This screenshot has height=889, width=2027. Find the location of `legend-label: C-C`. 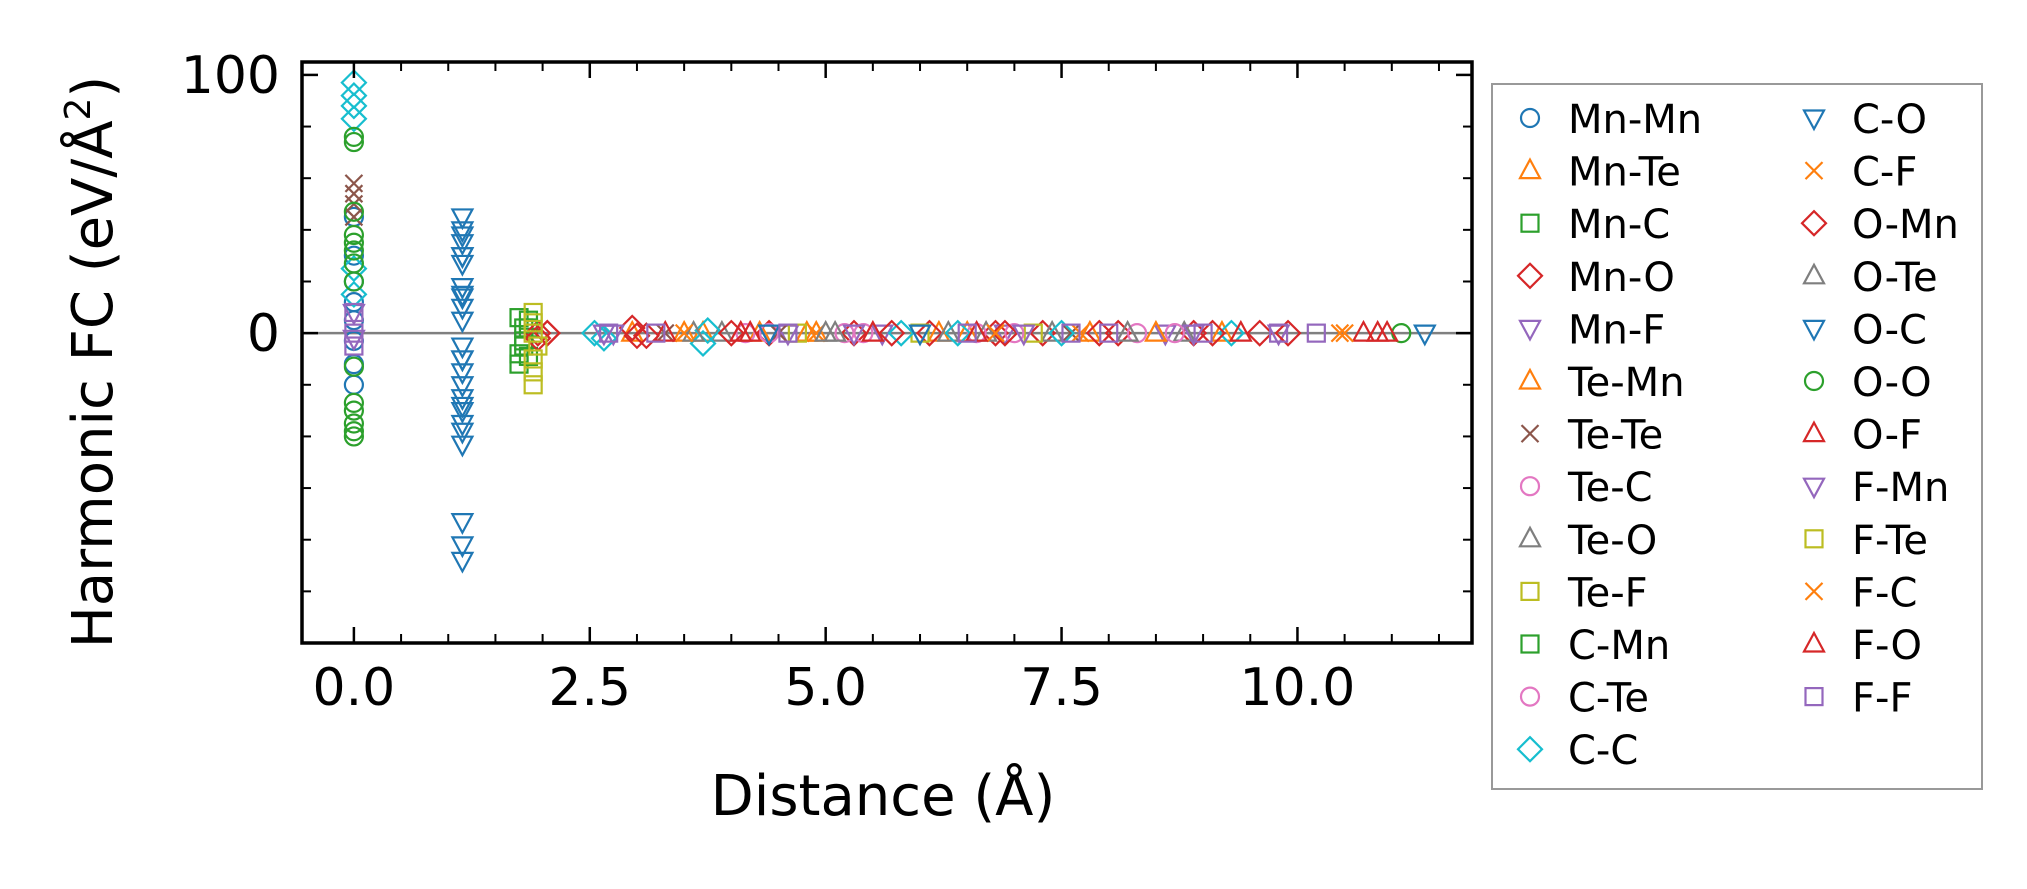

legend-label: C-C is located at coordinates (1603, 751).